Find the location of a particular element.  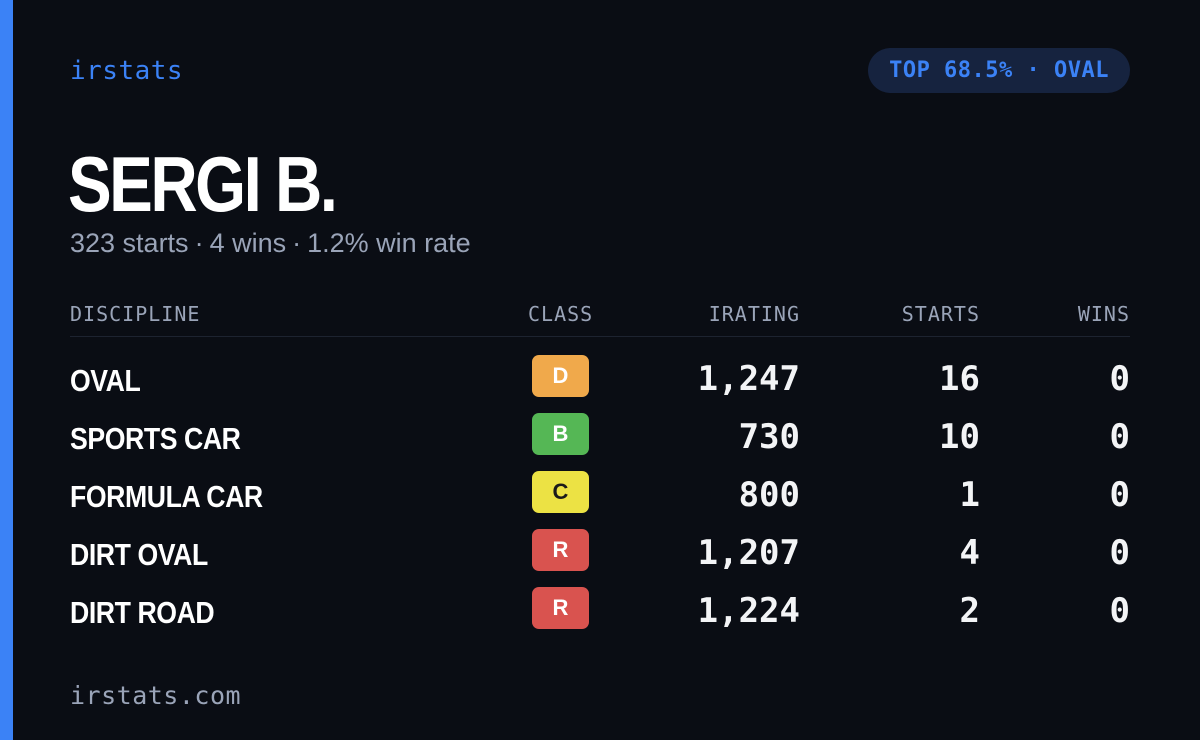

header-irating: IRATING is located at coordinates (754, 314).